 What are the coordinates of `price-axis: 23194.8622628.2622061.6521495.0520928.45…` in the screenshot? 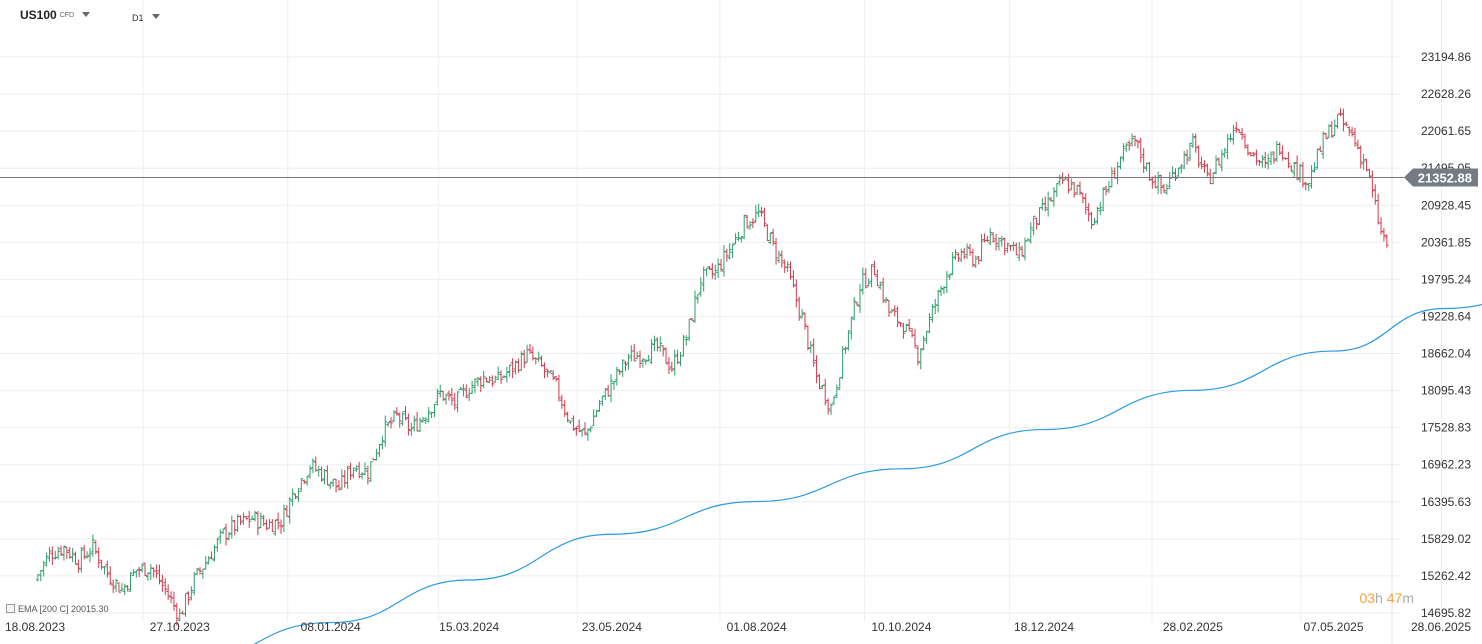 It's located at (1446, 335).